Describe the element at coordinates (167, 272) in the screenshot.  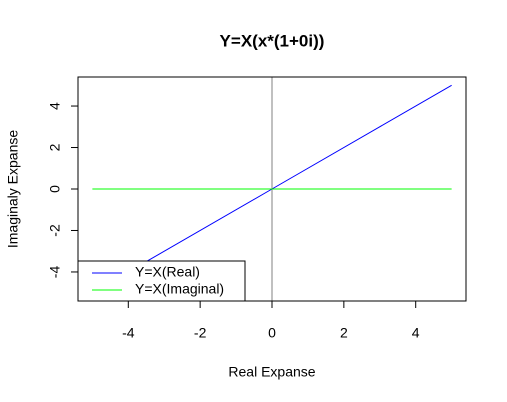
I see `legend-label: Y=X(Real)` at that location.